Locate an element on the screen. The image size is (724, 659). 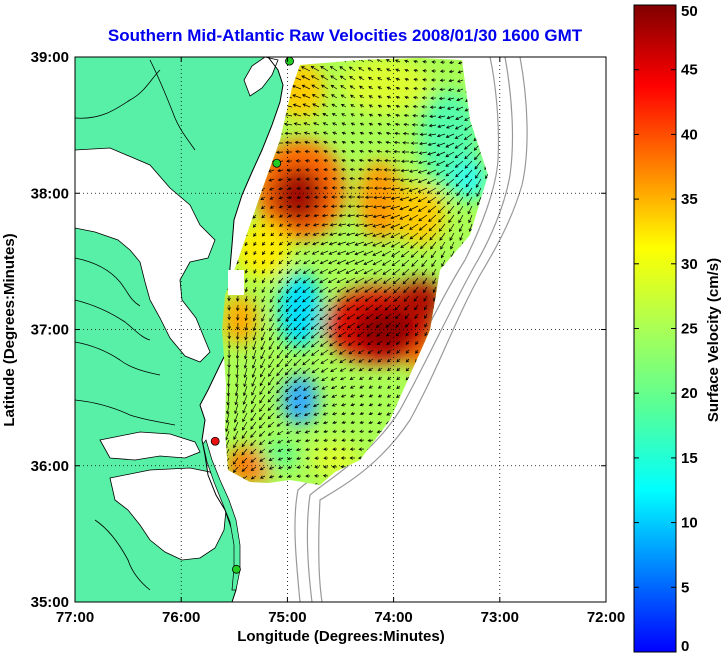
radar-station-marker is located at coordinates (289, 61).